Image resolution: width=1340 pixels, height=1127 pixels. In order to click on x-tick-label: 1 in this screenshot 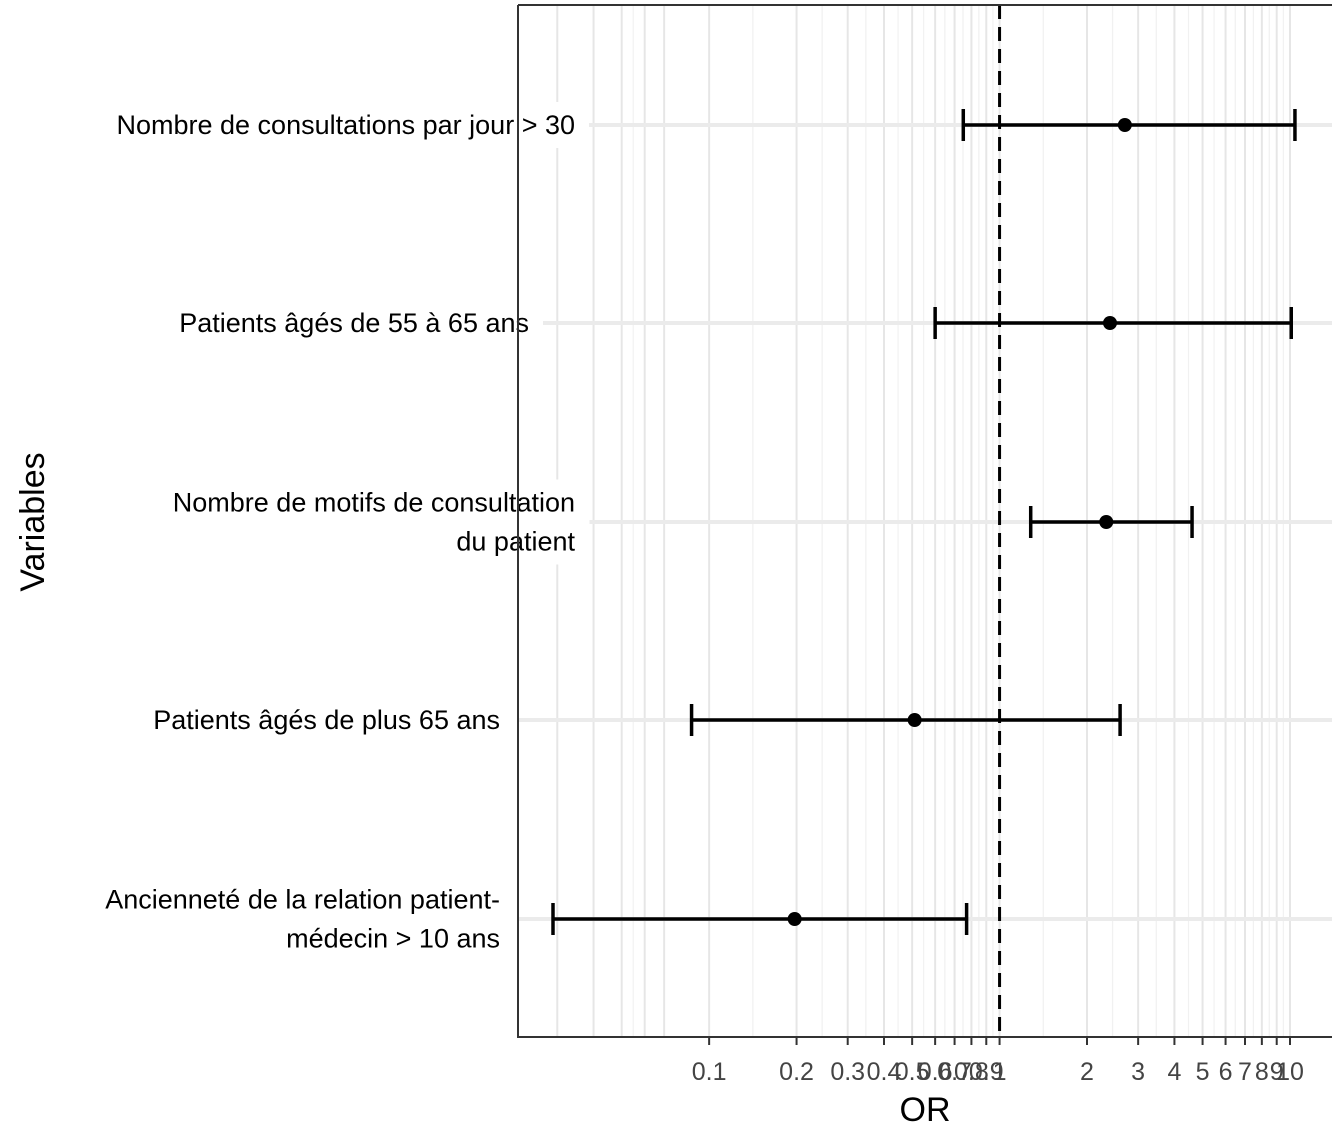, I will do `click(1000, 1072)`.